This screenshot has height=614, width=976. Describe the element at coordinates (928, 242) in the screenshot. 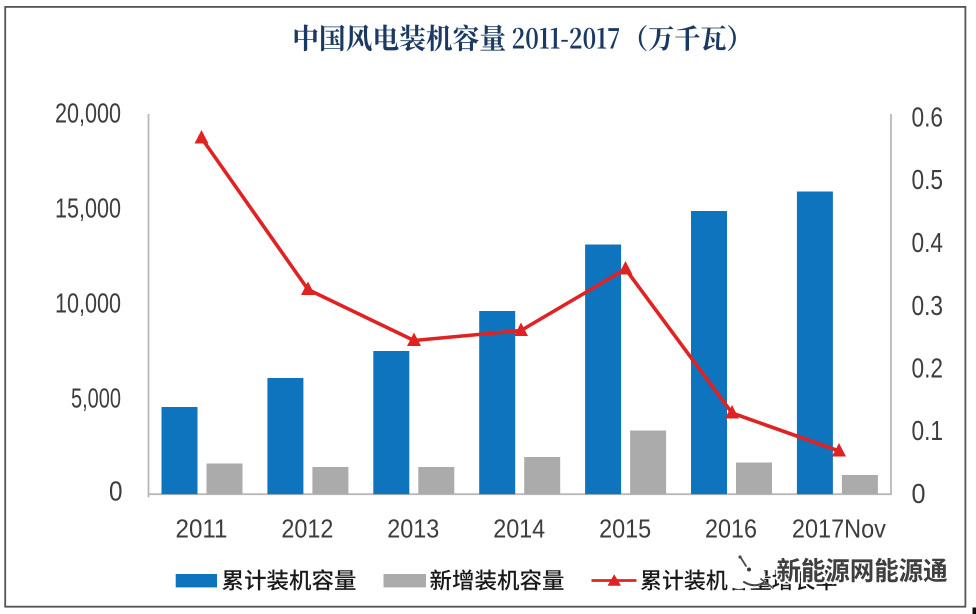

I see `svg-text: 0.4` at that location.